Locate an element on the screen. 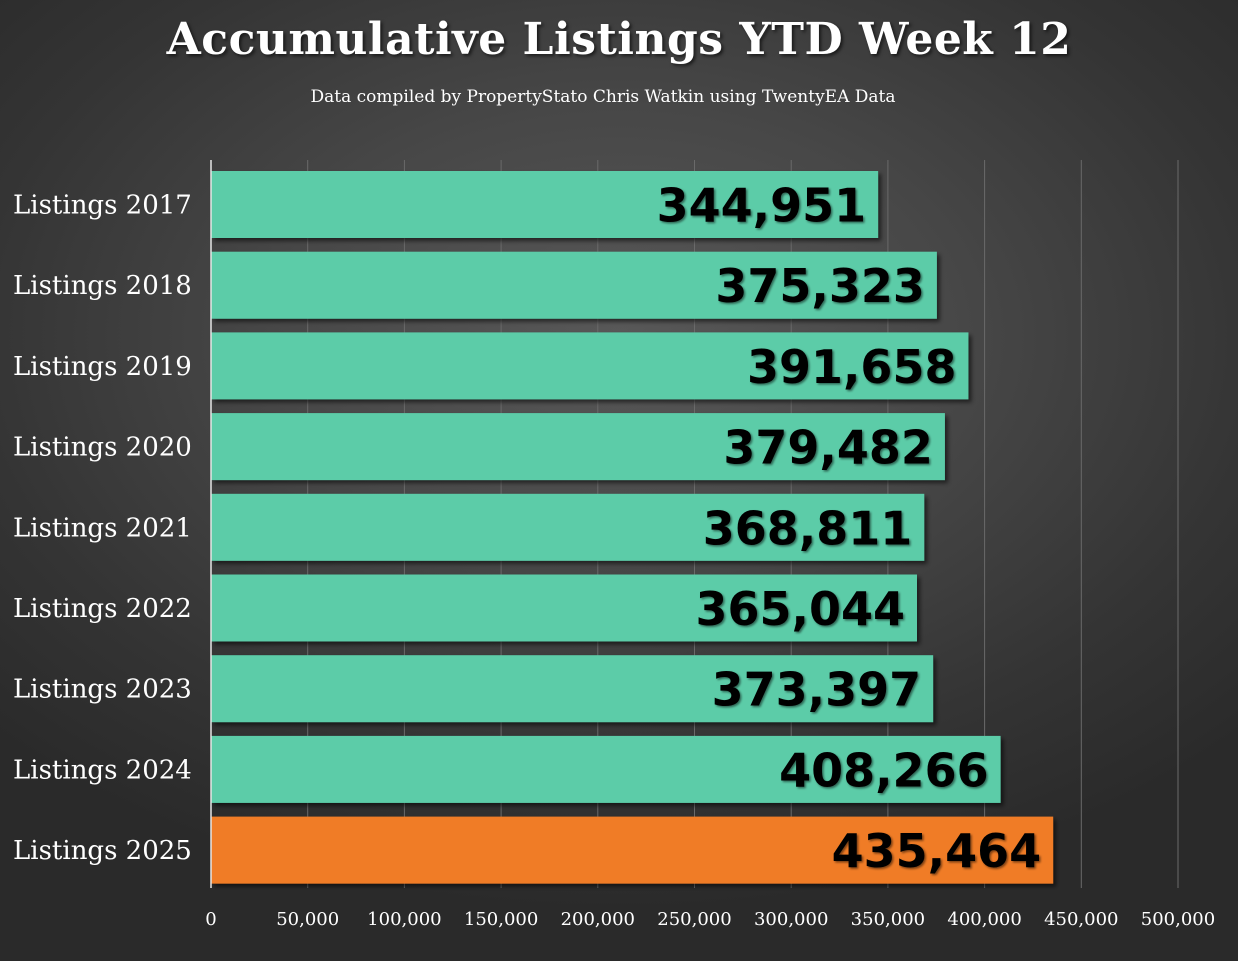  category-label: Listings 2018 is located at coordinates (102, 286).